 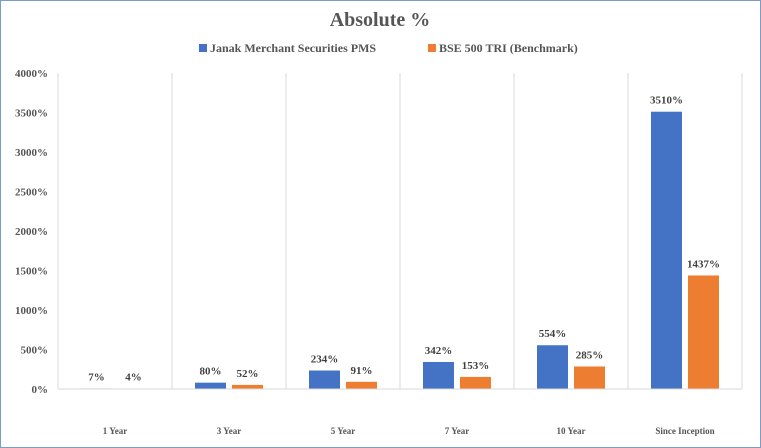 I want to click on y-tick-label: 1000%, so click(x=31, y=311).